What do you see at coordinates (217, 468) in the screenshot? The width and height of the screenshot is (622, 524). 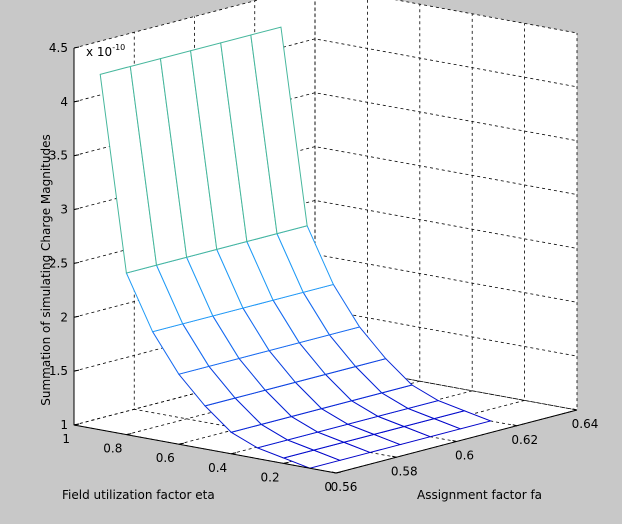 I see `eta-tick-label: 0.4` at bounding box center [217, 468].